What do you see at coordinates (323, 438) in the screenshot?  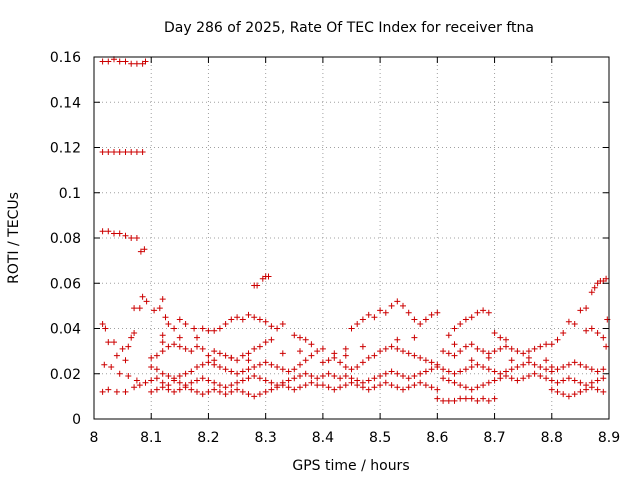 I see `x-tick-label: 8.4` at bounding box center [323, 438].